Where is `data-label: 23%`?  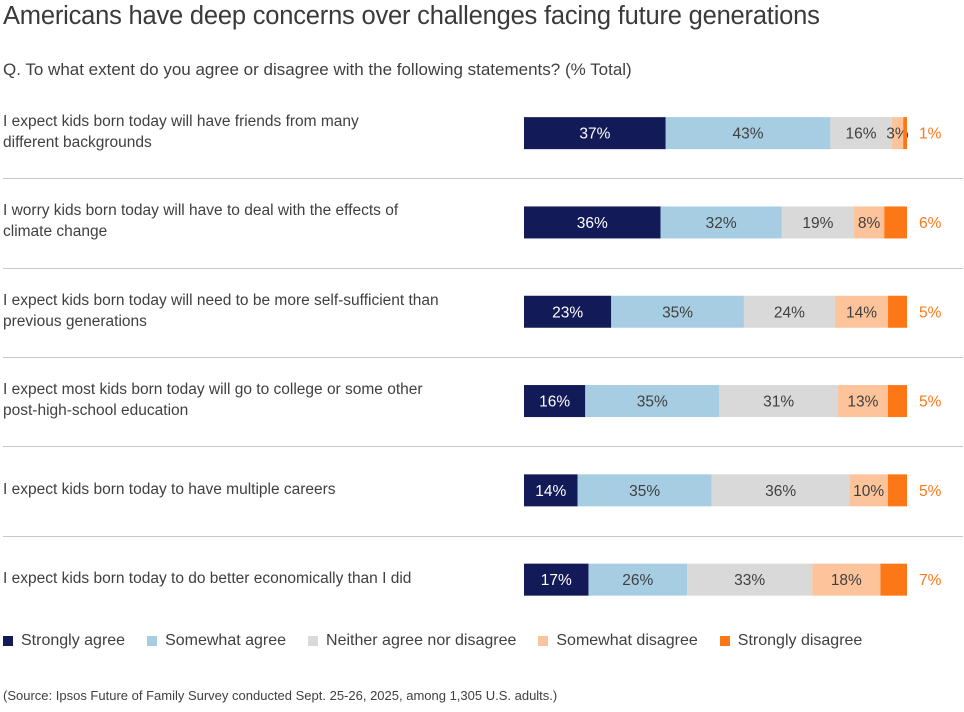 data-label: 23% is located at coordinates (567, 312).